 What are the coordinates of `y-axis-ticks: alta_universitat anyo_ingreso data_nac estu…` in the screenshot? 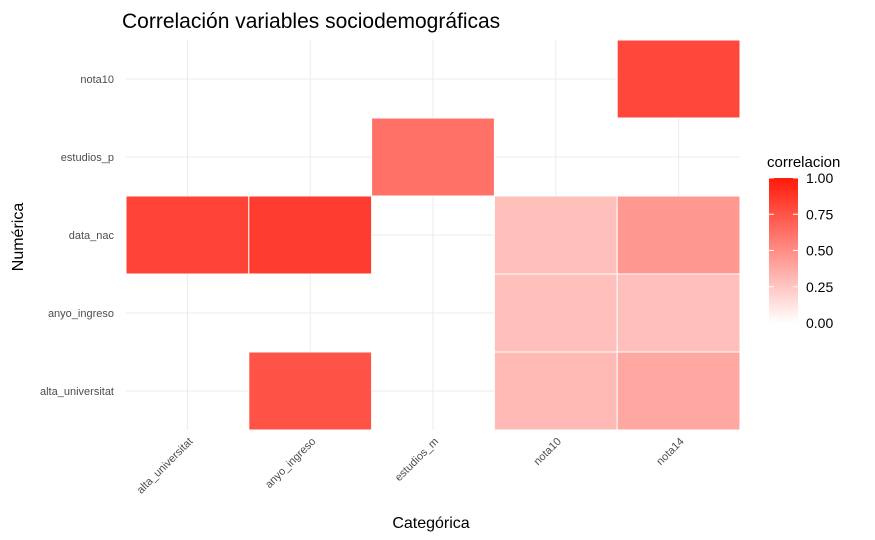 It's located at (77, 236).